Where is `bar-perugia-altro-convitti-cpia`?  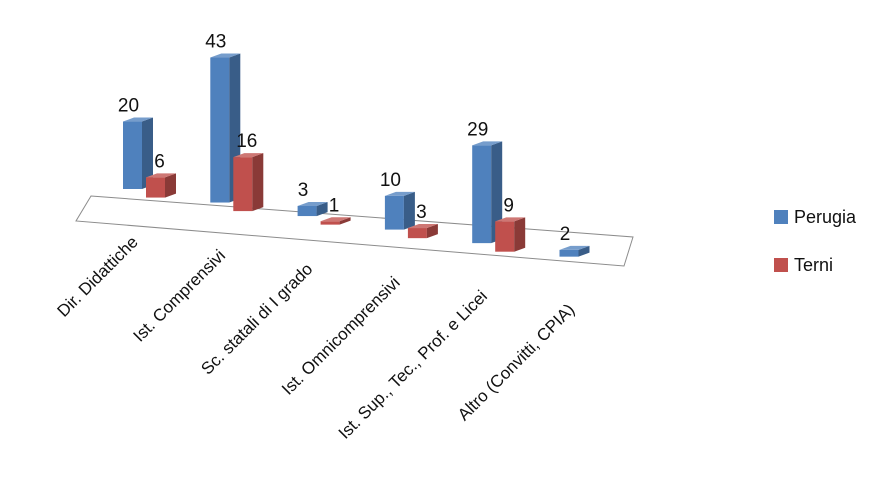
bar-perugia-altro-convitti-cpia is located at coordinates (574, 251).